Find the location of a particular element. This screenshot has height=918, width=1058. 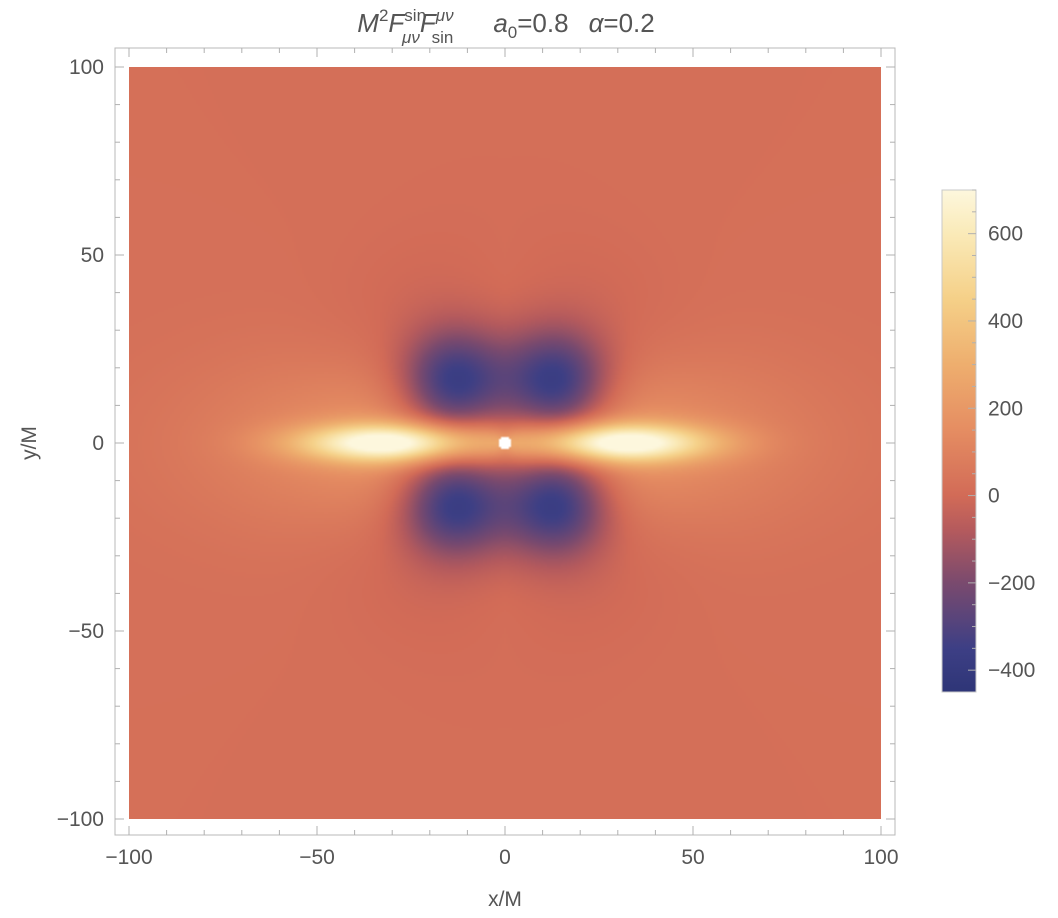

colorbar-tick-label: 200 is located at coordinates (1005, 408).